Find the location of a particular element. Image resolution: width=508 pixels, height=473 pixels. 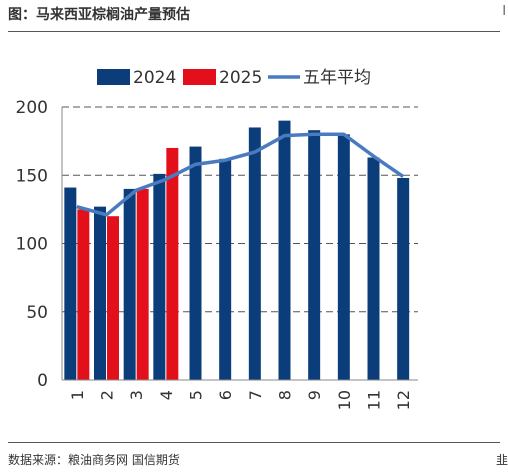

edge-mark-bottom: 韭 is located at coordinates (501, 460).